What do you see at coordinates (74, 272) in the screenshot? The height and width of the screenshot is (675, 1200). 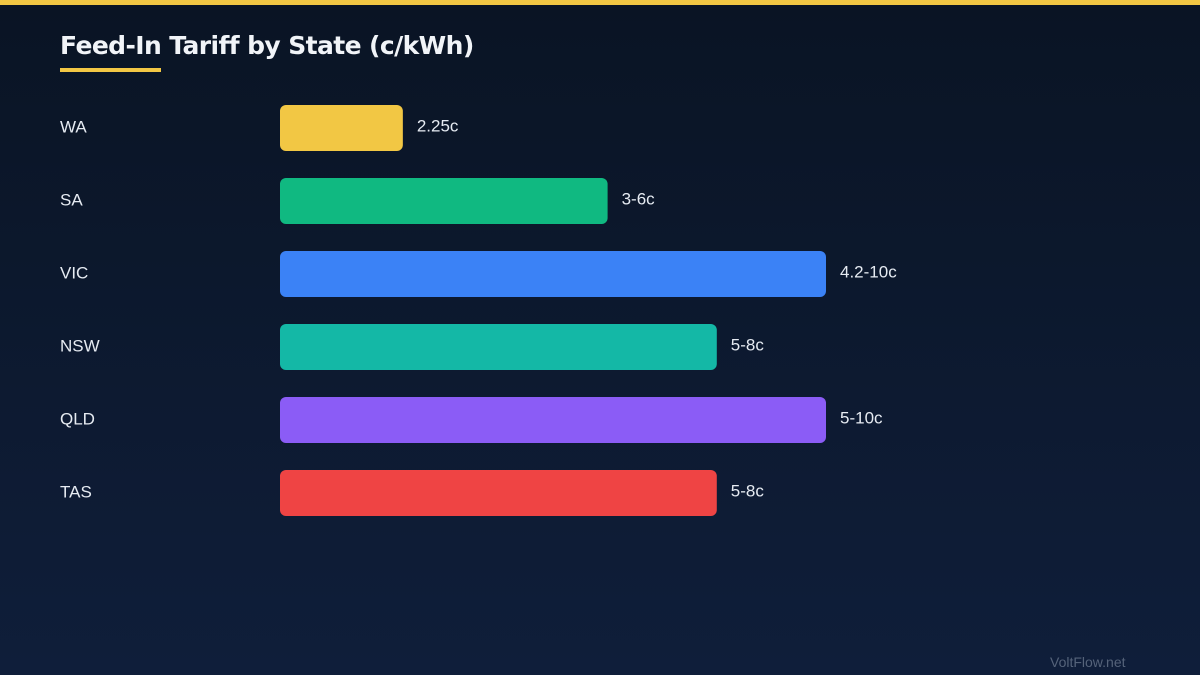 I see `category-label-vic: VIC` at bounding box center [74, 272].